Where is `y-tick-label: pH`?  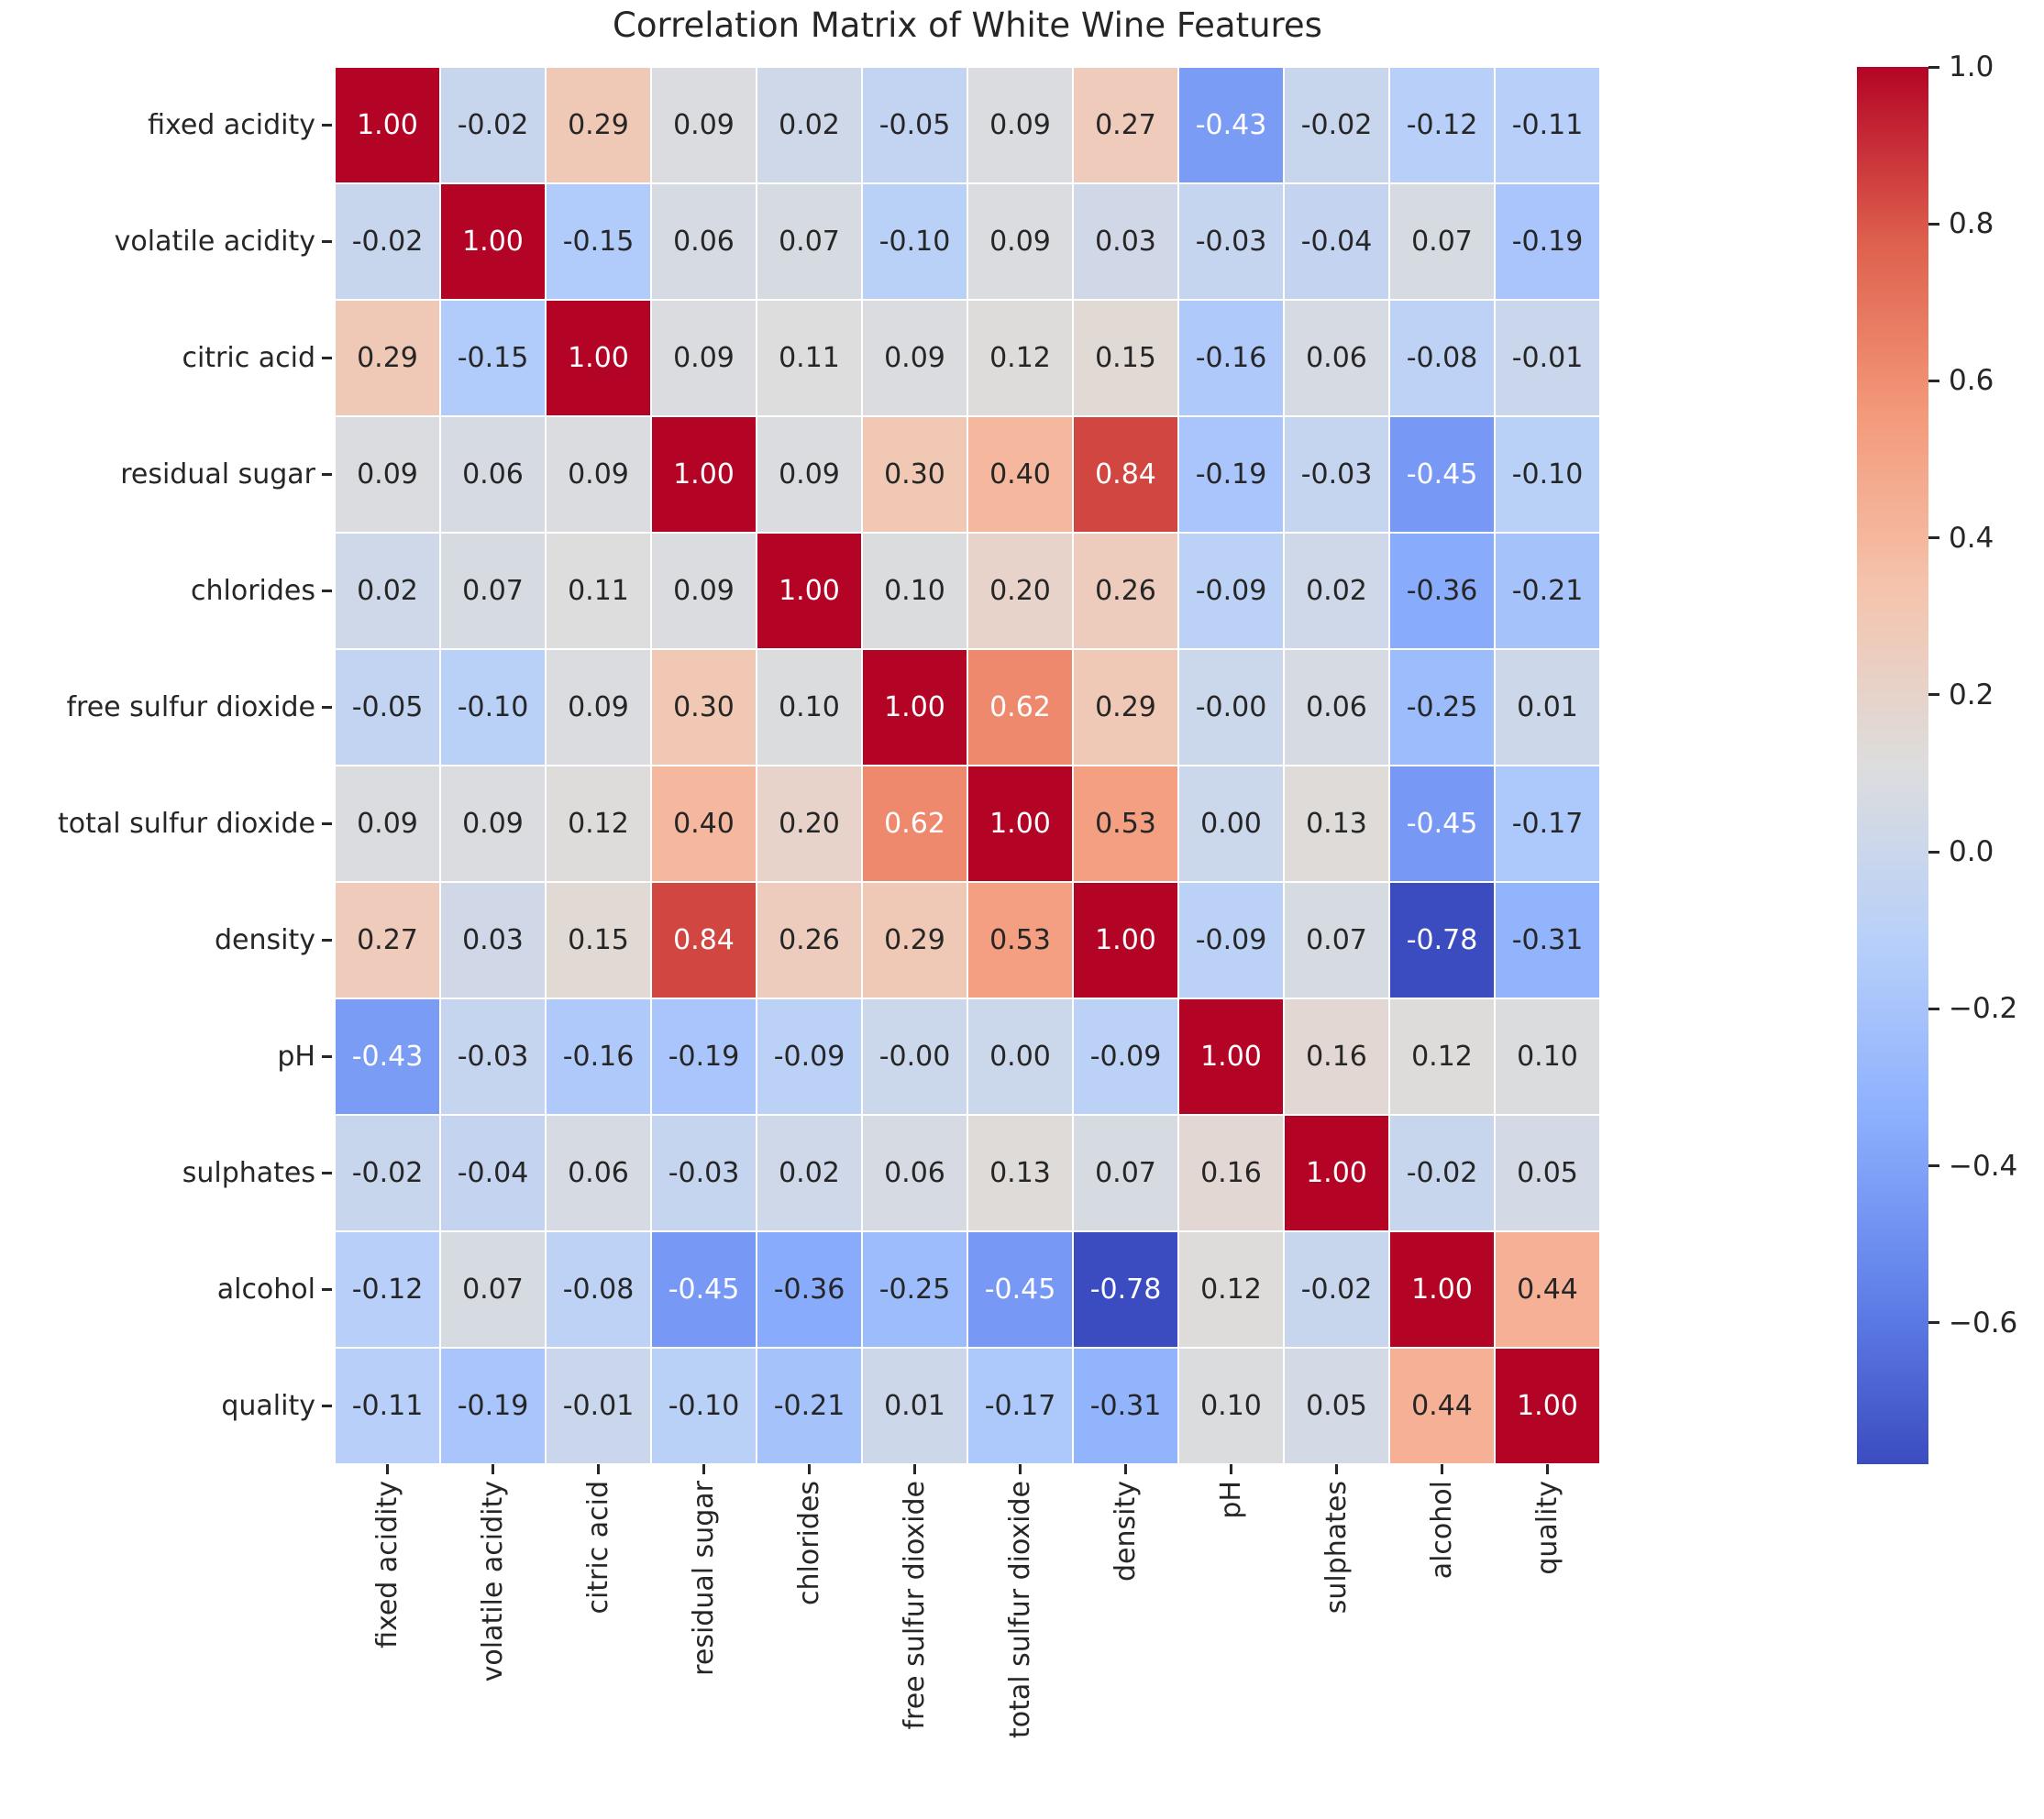 y-tick-label: pH is located at coordinates (296, 1057).